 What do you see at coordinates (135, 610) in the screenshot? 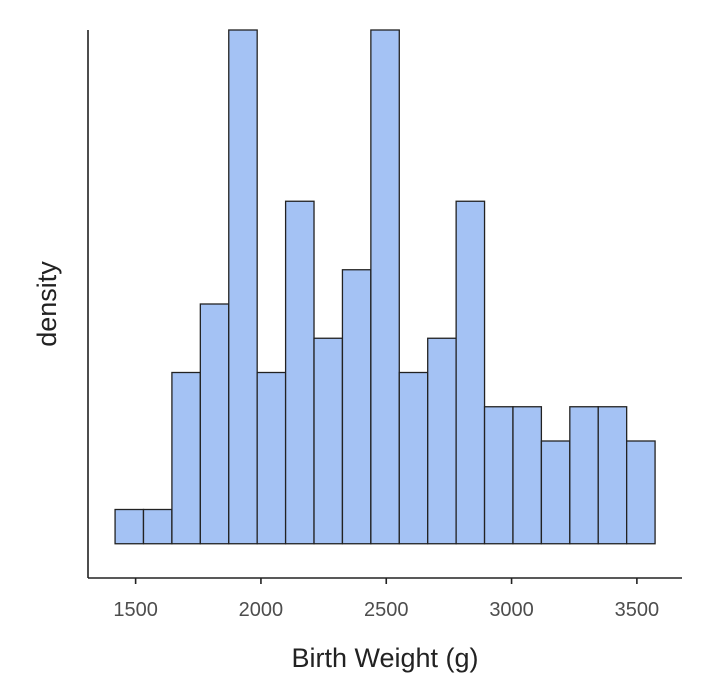
I see `x-tick-label: 1500` at bounding box center [135, 610].